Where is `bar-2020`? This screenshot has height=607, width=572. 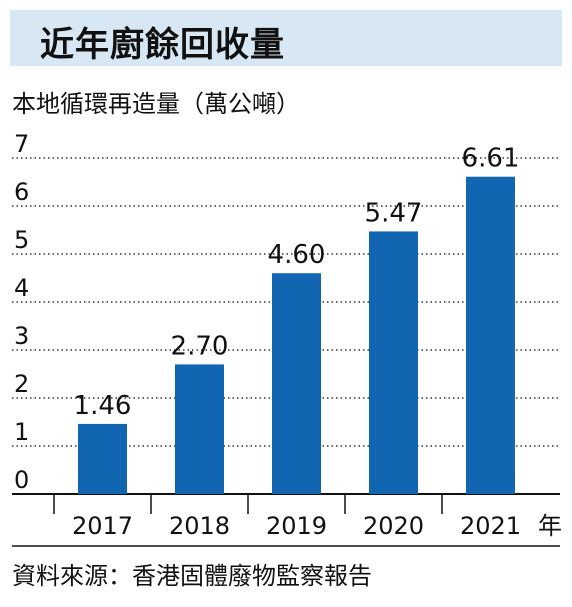
bar-2020 is located at coordinates (393, 362).